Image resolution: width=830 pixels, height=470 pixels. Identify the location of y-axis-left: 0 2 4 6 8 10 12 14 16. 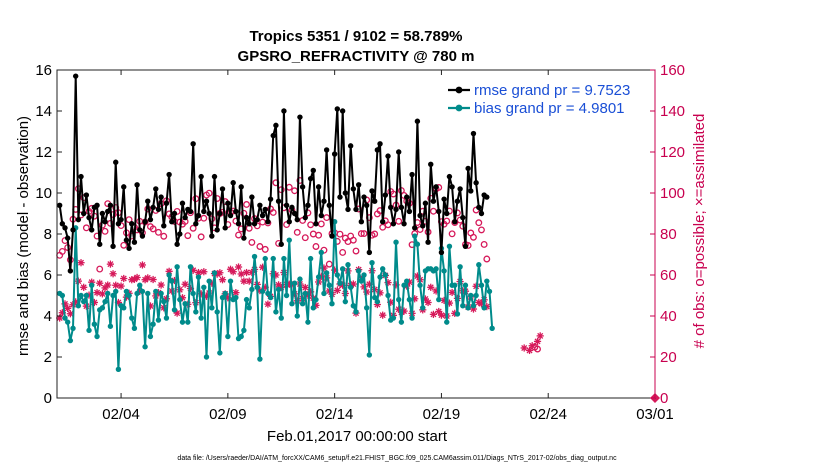
(48, 234).